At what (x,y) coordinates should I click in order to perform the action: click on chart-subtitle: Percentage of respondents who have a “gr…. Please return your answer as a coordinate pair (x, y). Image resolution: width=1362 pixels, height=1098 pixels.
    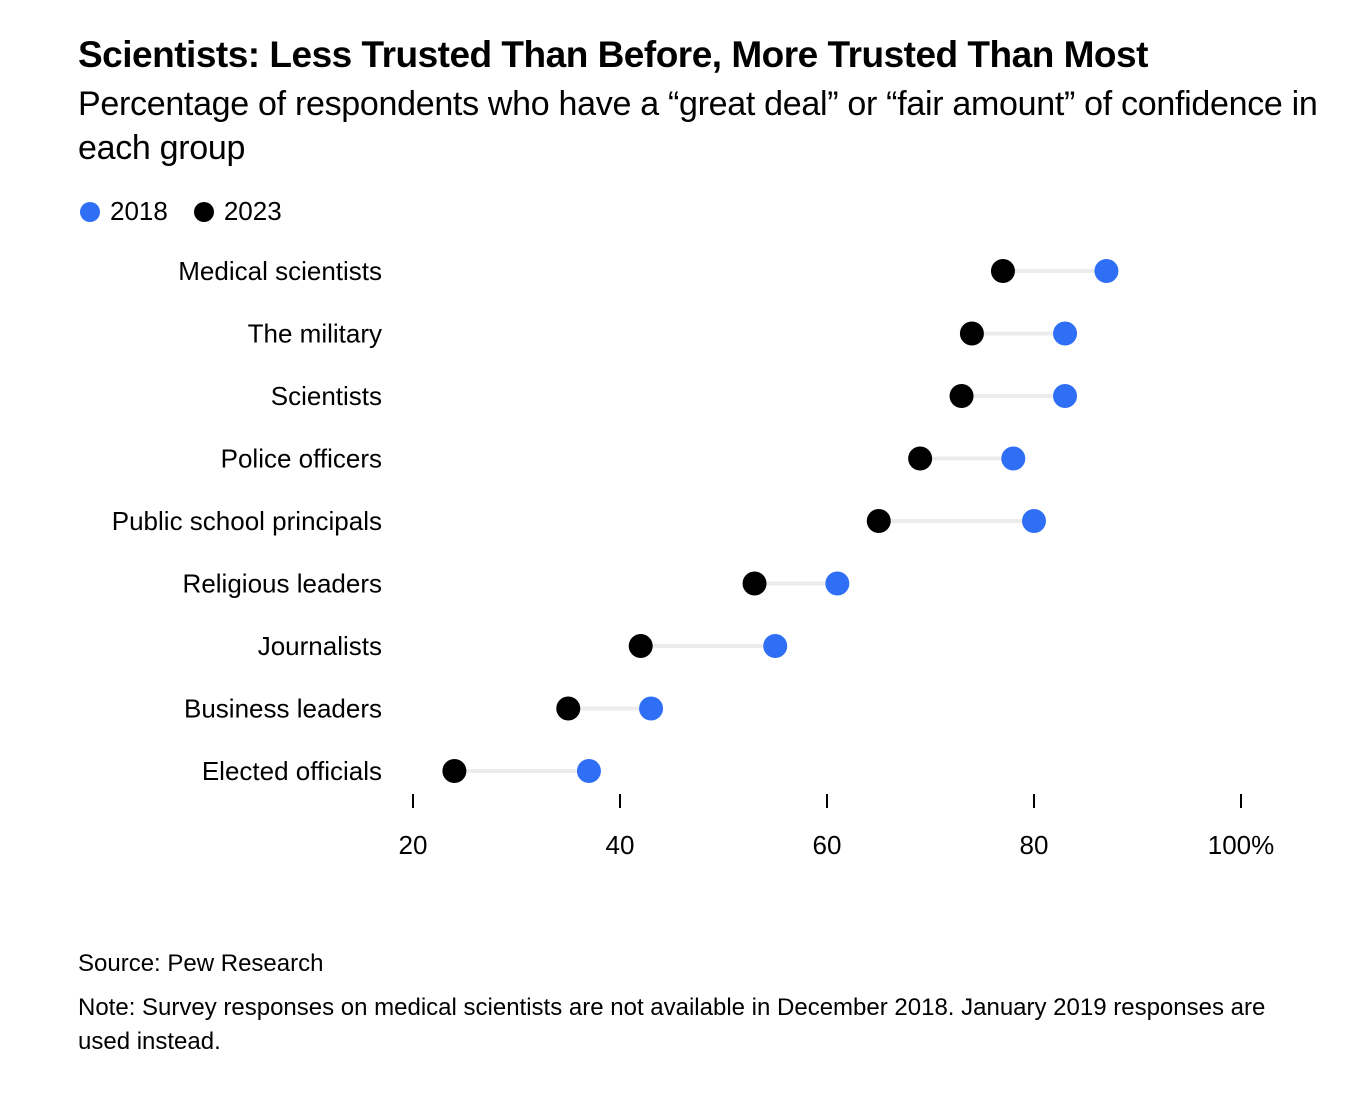
    Looking at the image, I should click on (698, 126).